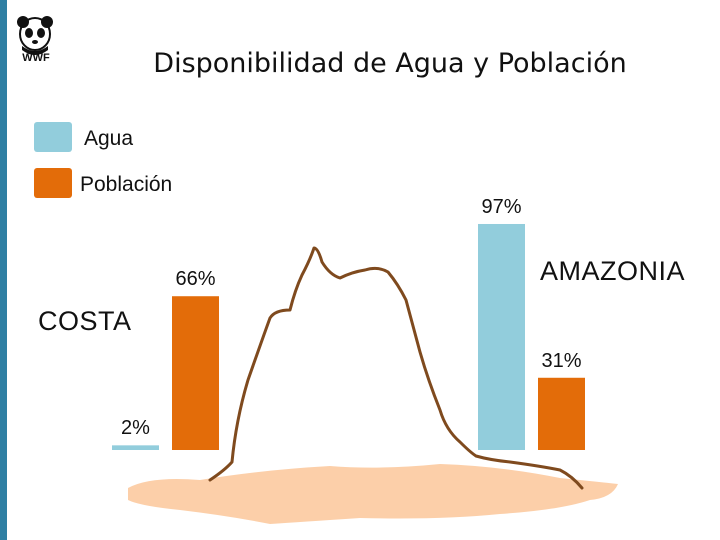  Describe the element at coordinates (561, 360) in the screenshot. I see `data-label: 31%` at that location.